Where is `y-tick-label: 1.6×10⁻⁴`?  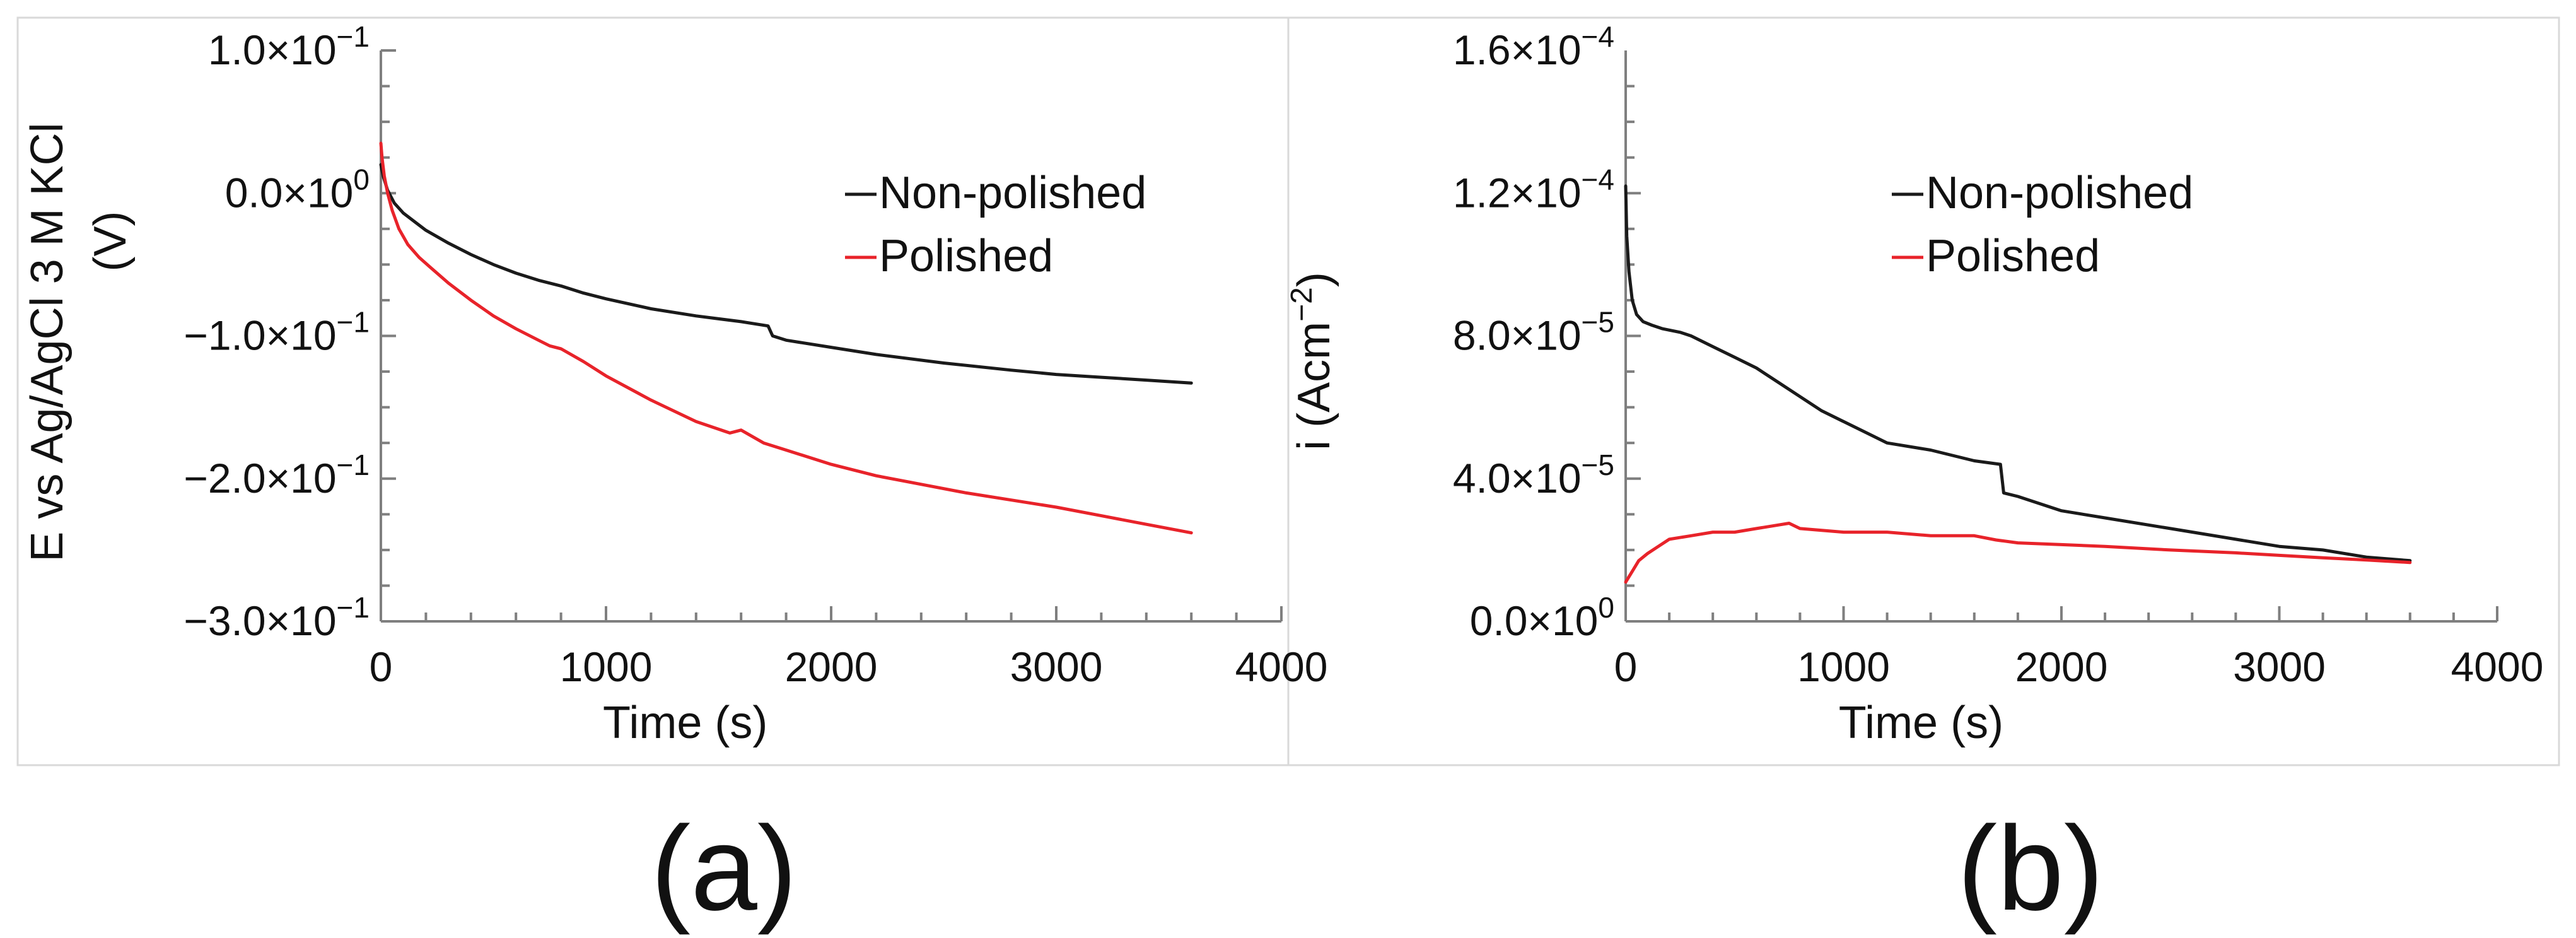 y-tick-label: 1.6×10⁻⁴ is located at coordinates (1534, 46).